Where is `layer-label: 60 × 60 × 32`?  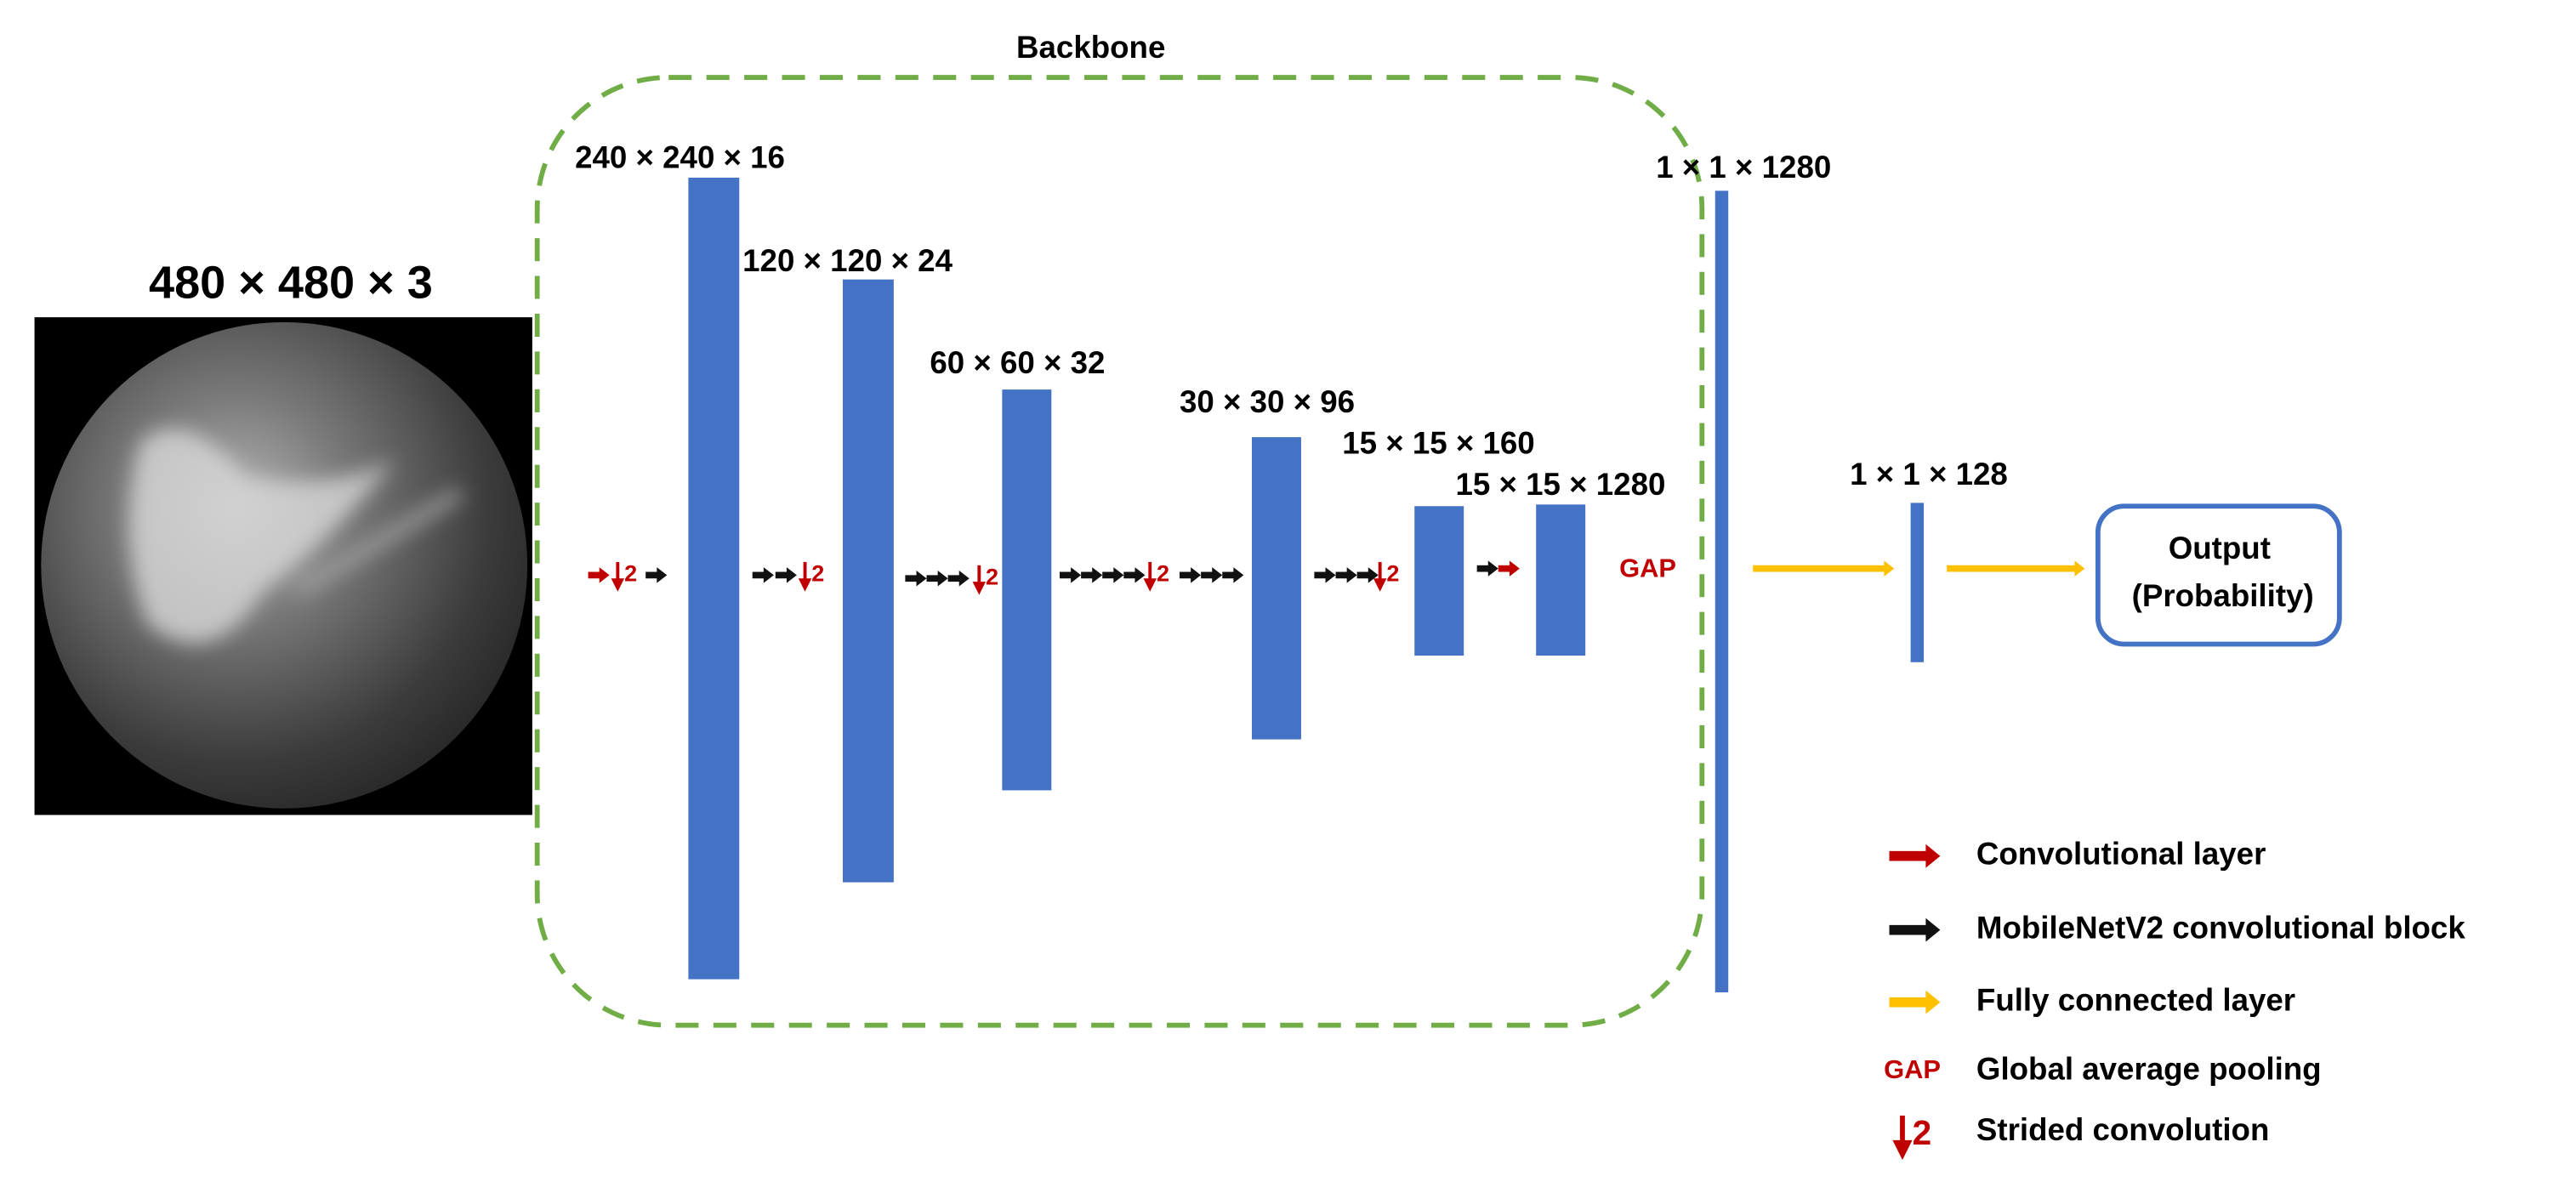
layer-label: 60 × 60 × 32 is located at coordinates (1017, 363).